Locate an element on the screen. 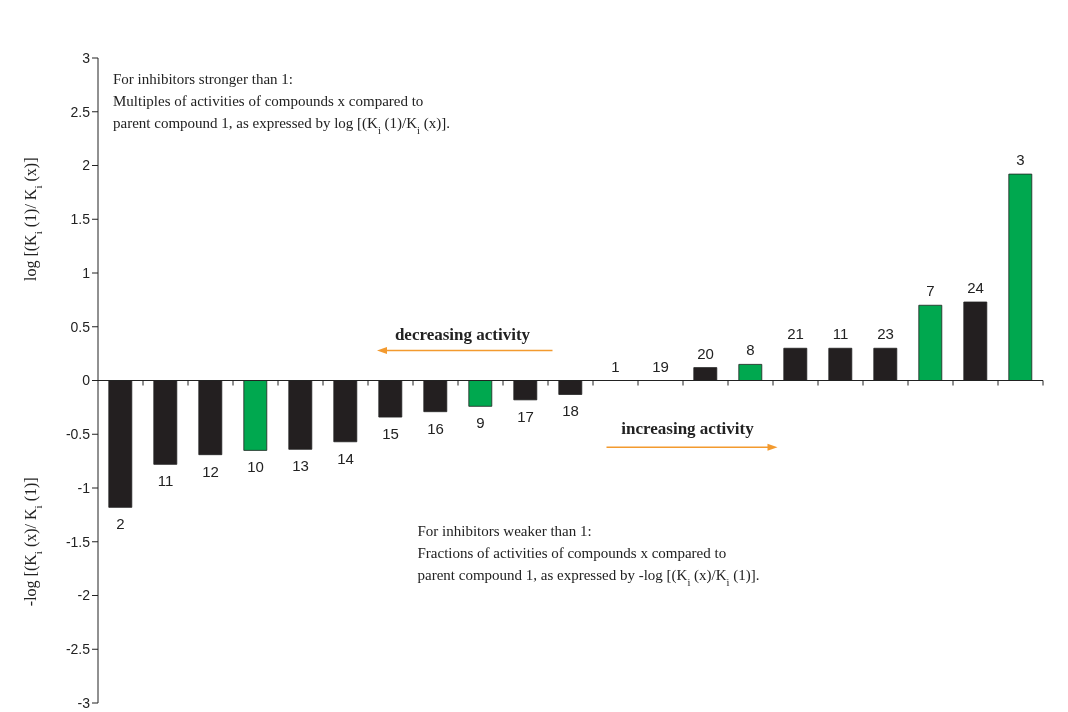 The width and height of the screenshot is (1068, 712). y-tick-label: 1.5 is located at coordinates (80, 219).